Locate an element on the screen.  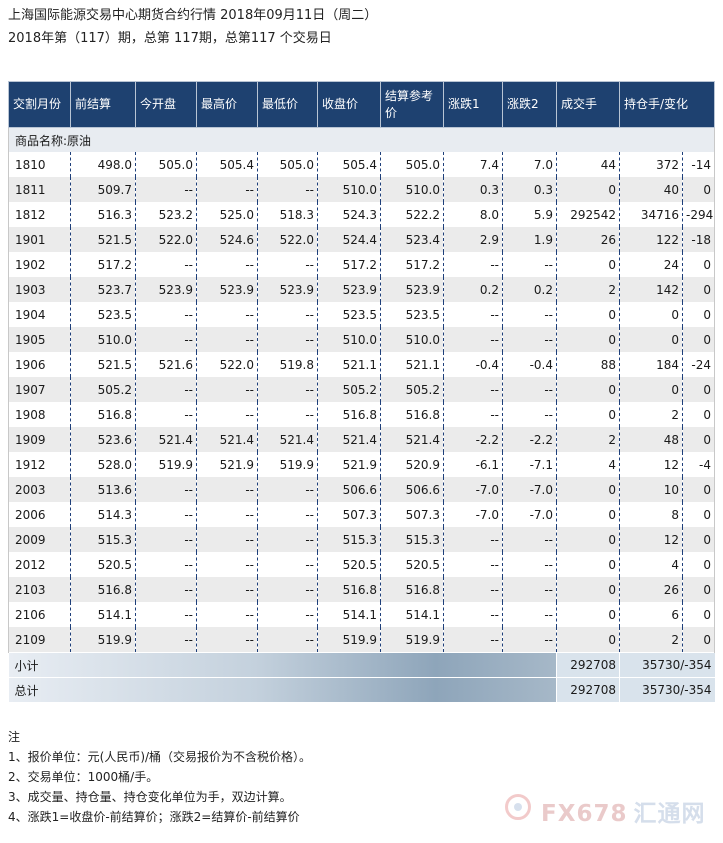
cell-open-interest: 372 is located at coordinates (651, 164).